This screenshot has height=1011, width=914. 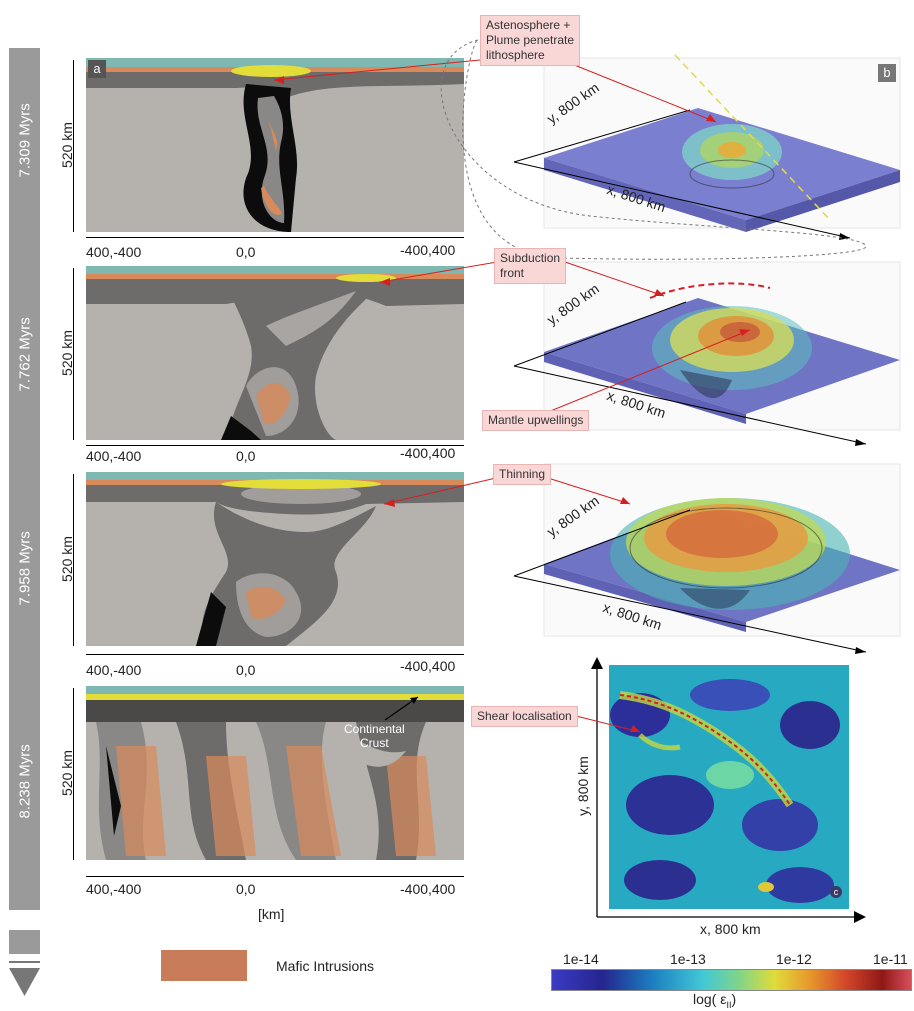 I want to click on subduction-callout-line-2: front, so click(x=512, y=273).